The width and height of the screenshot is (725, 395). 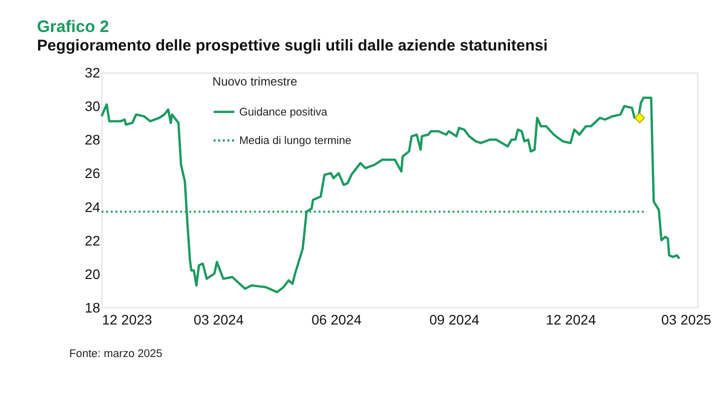 I want to click on annotation: Nuovo trimestre, so click(x=255, y=81).